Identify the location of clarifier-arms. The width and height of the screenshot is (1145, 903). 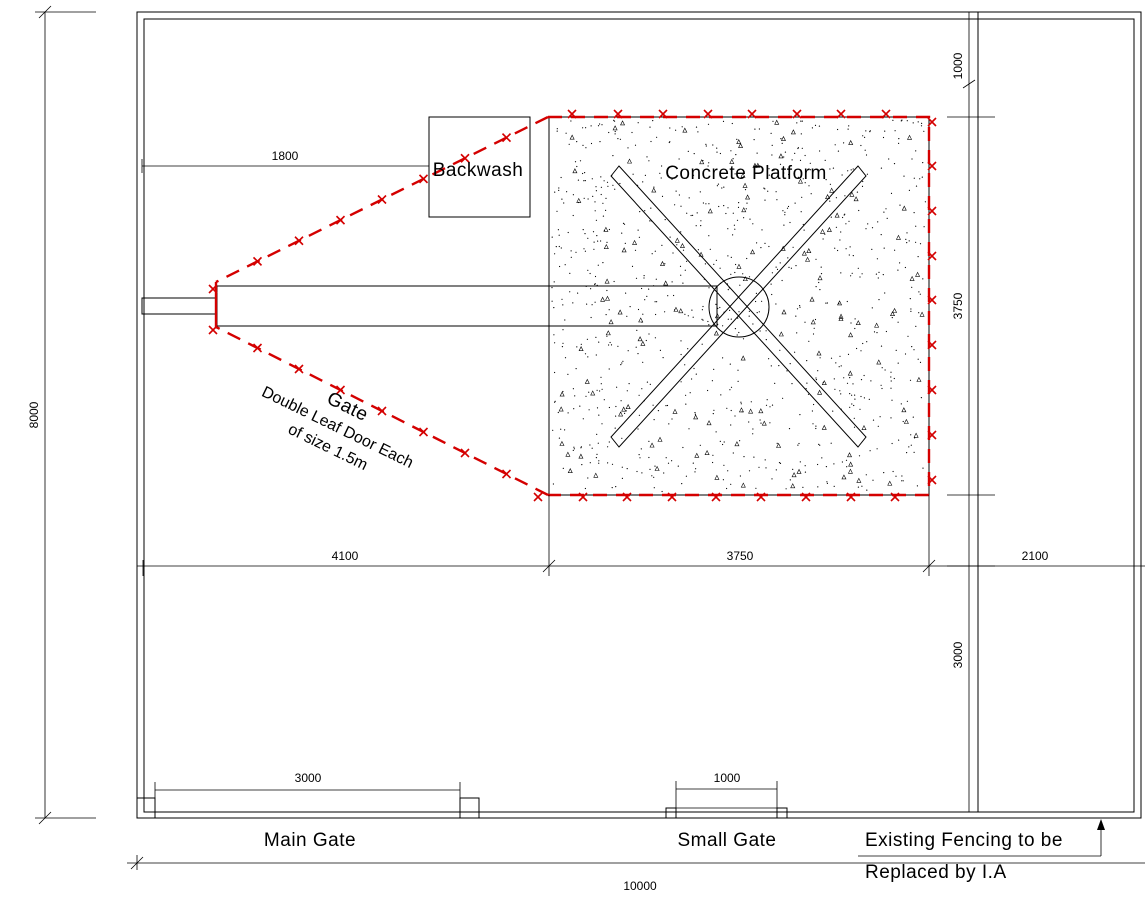
(738, 306).